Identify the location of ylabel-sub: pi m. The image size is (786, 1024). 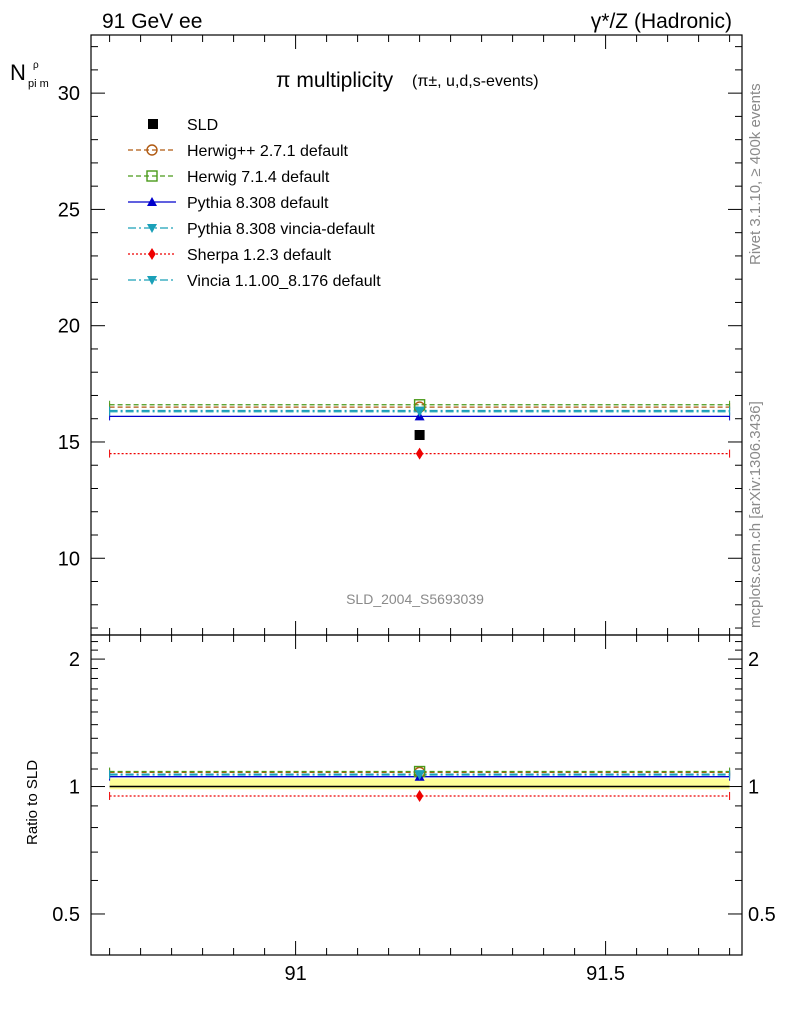
(38, 84).